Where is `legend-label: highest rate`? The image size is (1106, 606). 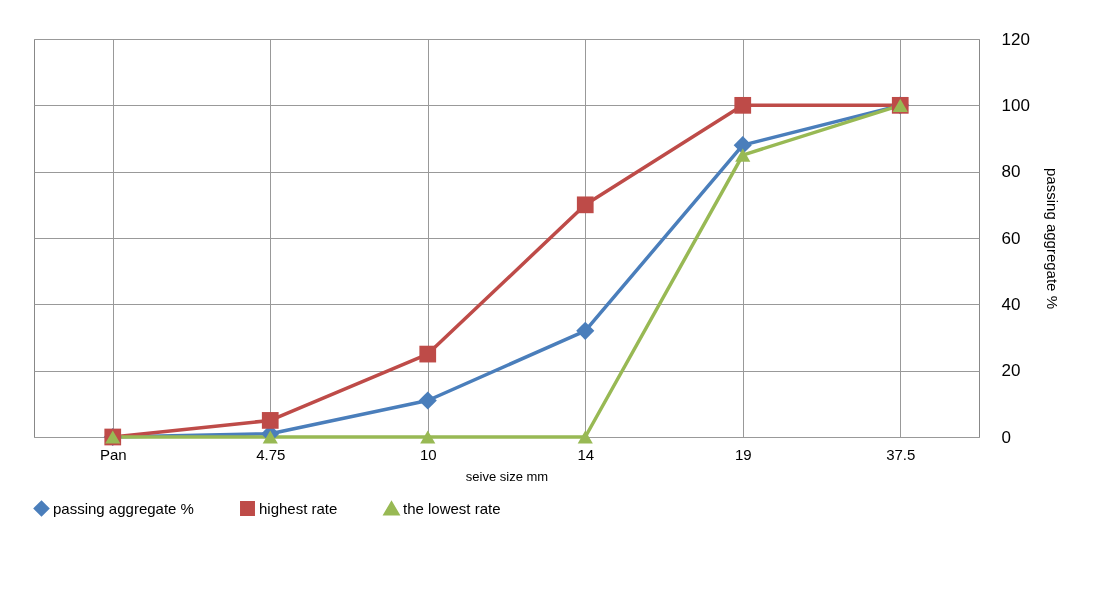 legend-label: highest rate is located at coordinates (298, 508).